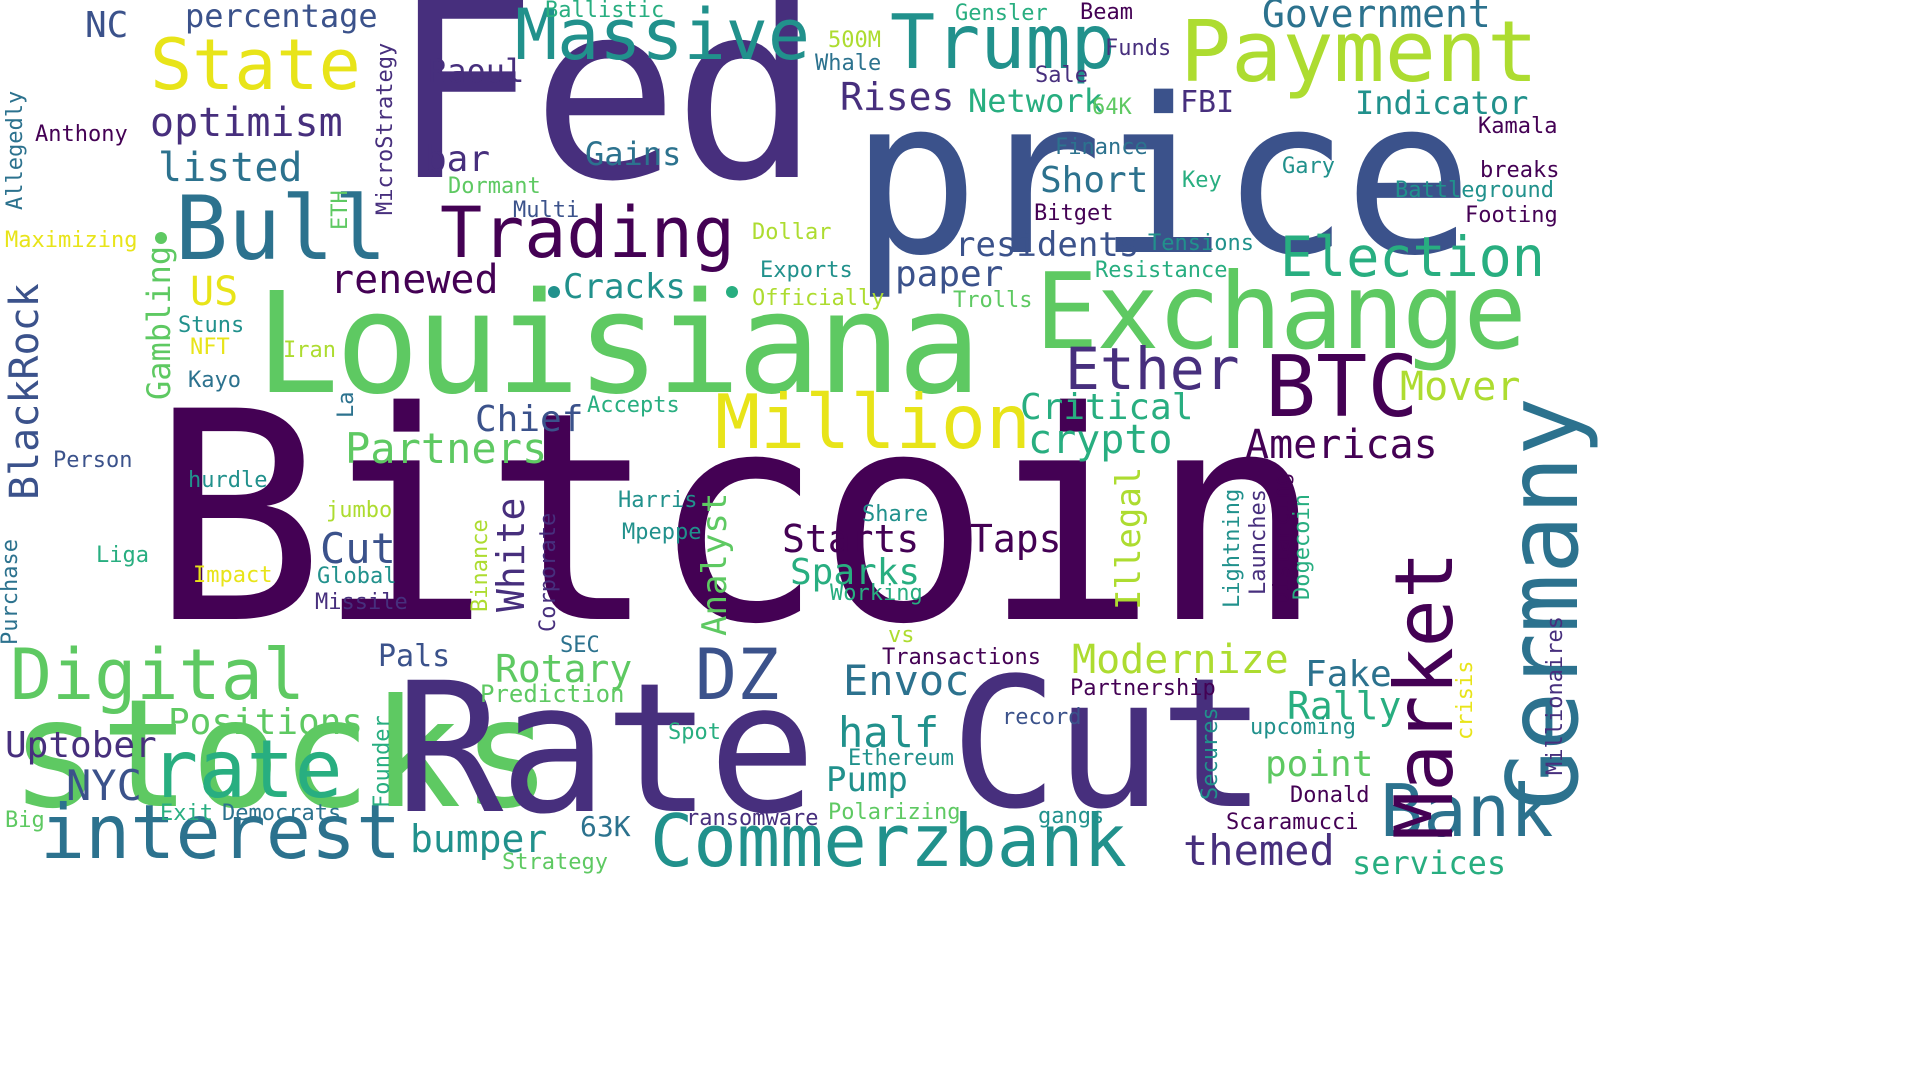 The width and height of the screenshot is (1920, 1080). Describe the element at coordinates (479, 839) in the screenshot. I see `word: bumper` at that location.